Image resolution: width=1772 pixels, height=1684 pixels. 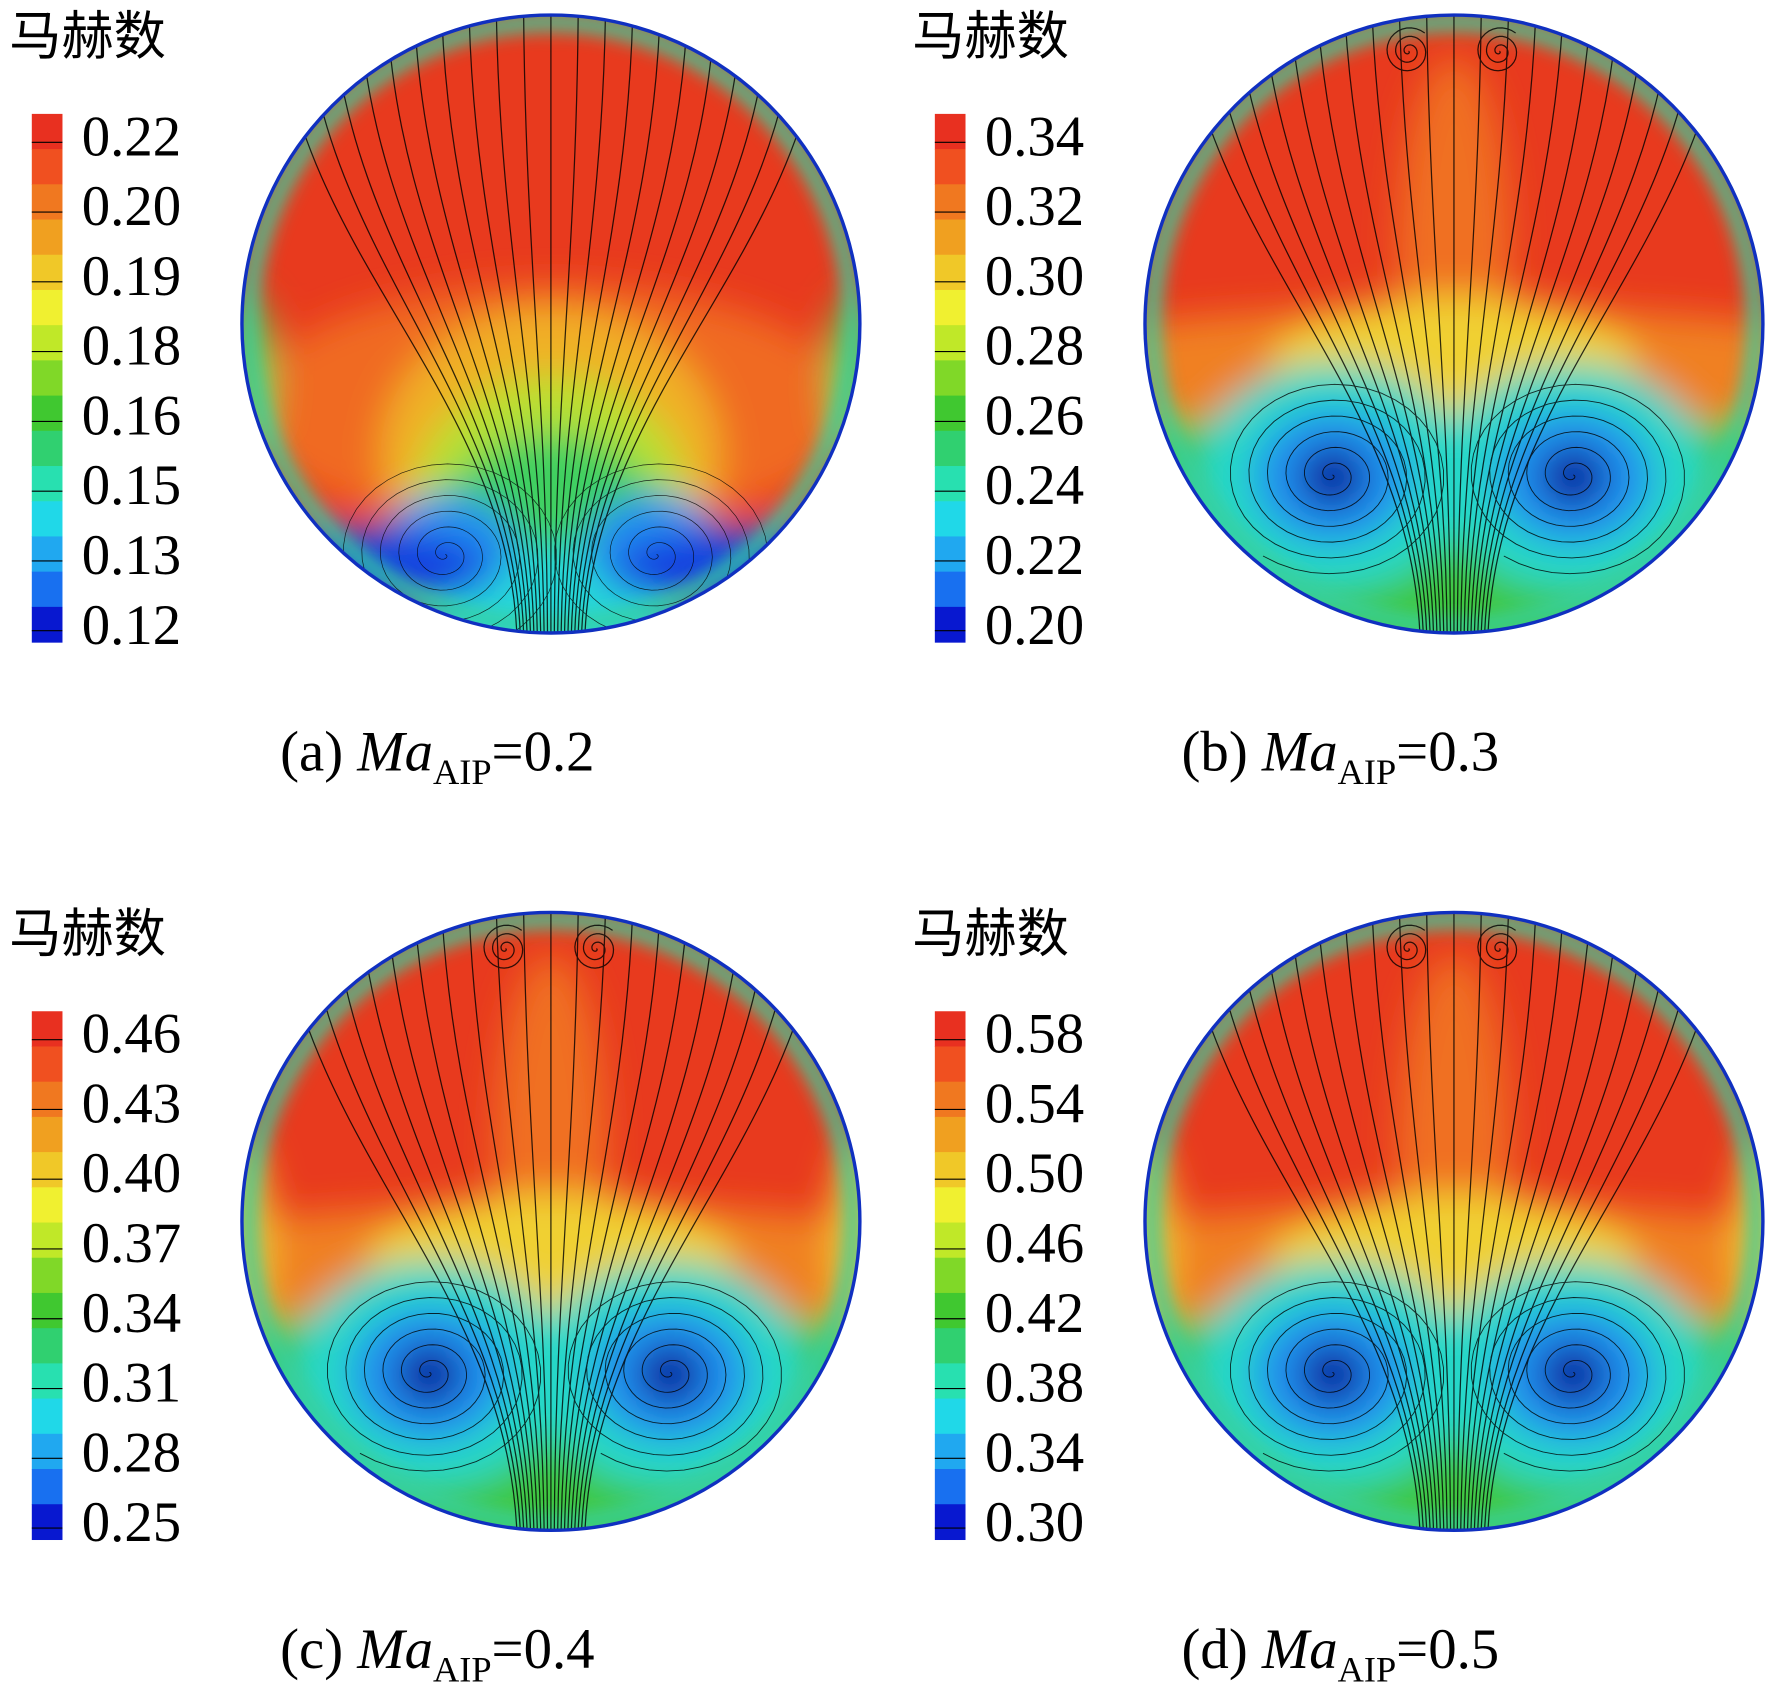 I want to click on caption-value: =0.3, so click(x=1447, y=751).